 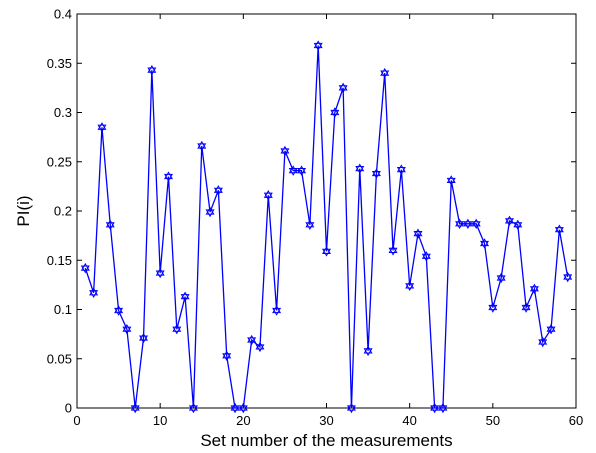 I want to click on x-tick-label: 10, so click(x=160, y=420).